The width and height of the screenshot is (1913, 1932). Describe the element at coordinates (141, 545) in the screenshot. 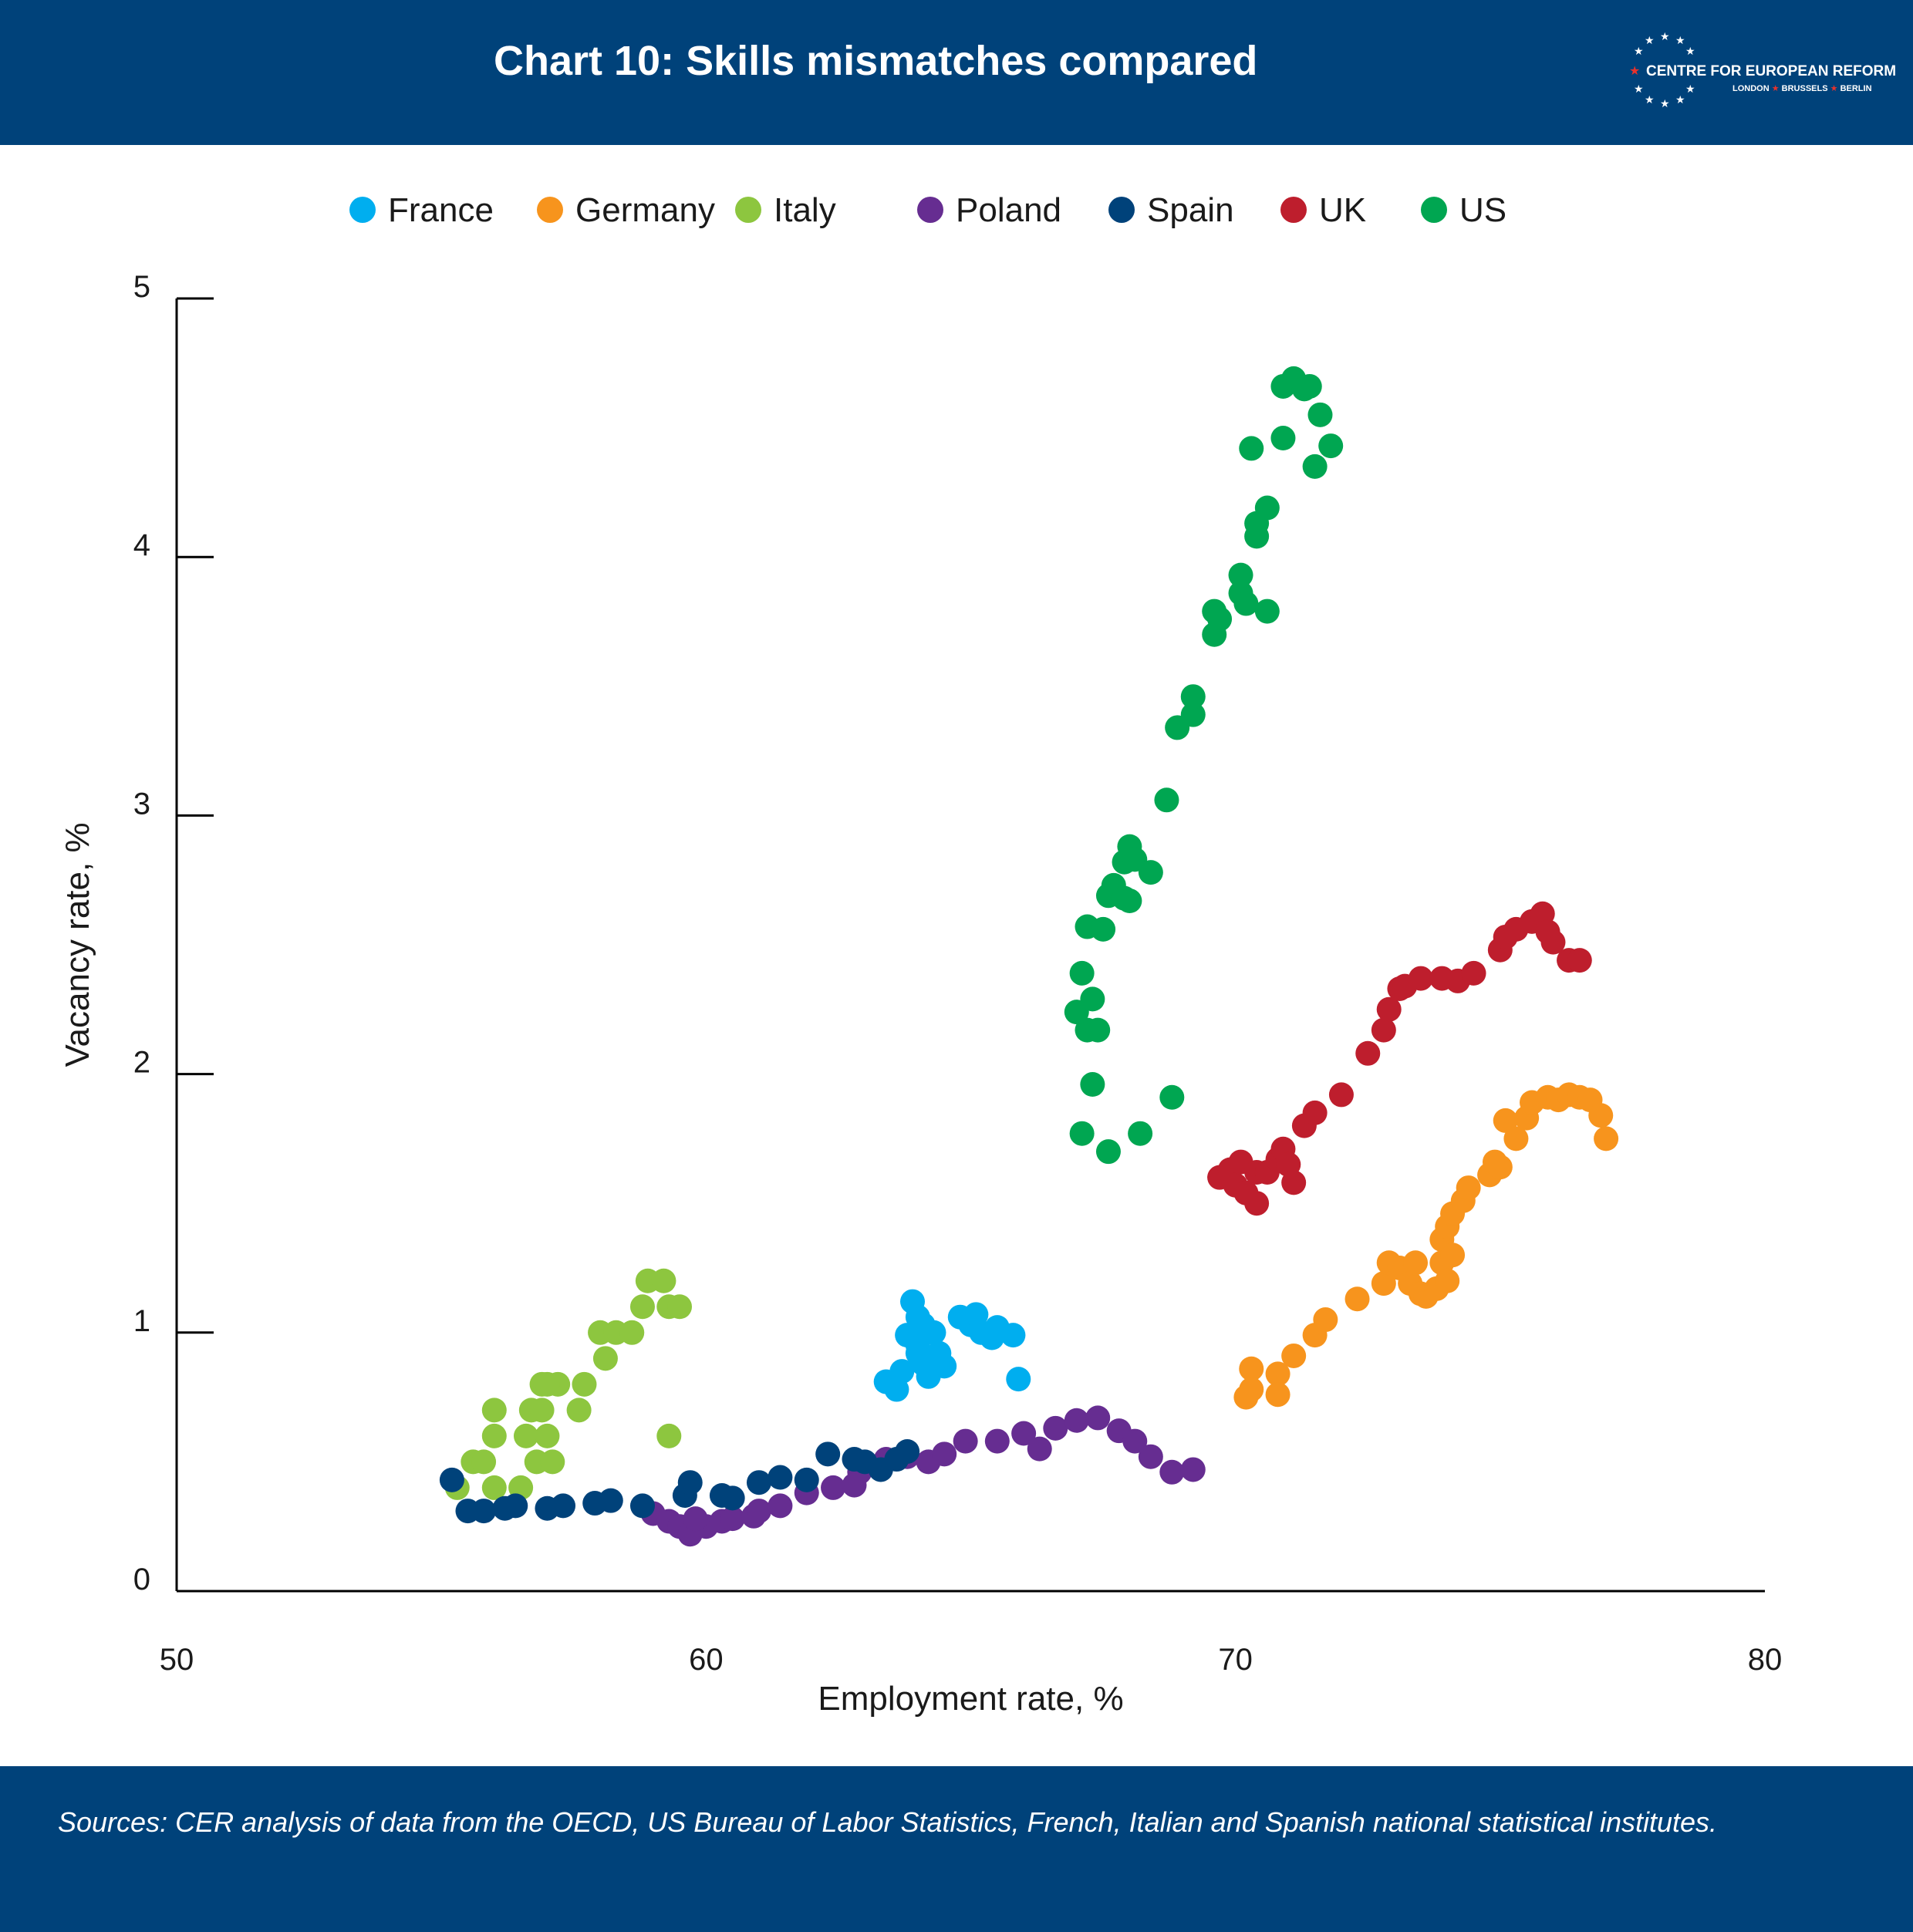

I see `y-tick-label: 4` at that location.